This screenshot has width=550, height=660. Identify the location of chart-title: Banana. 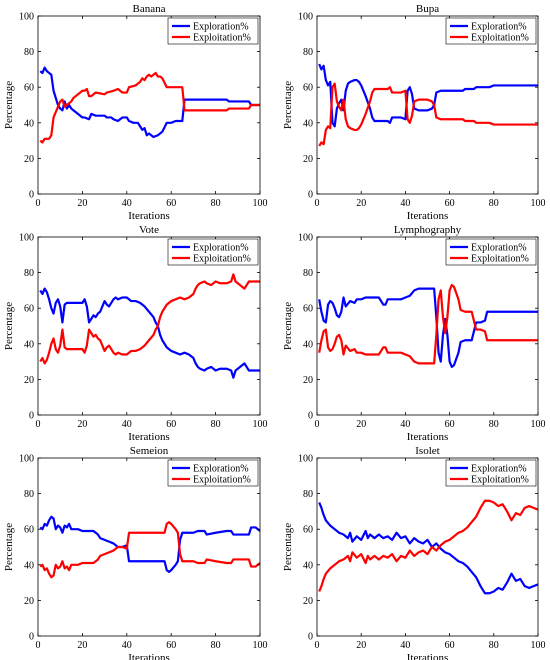
(149, 9).